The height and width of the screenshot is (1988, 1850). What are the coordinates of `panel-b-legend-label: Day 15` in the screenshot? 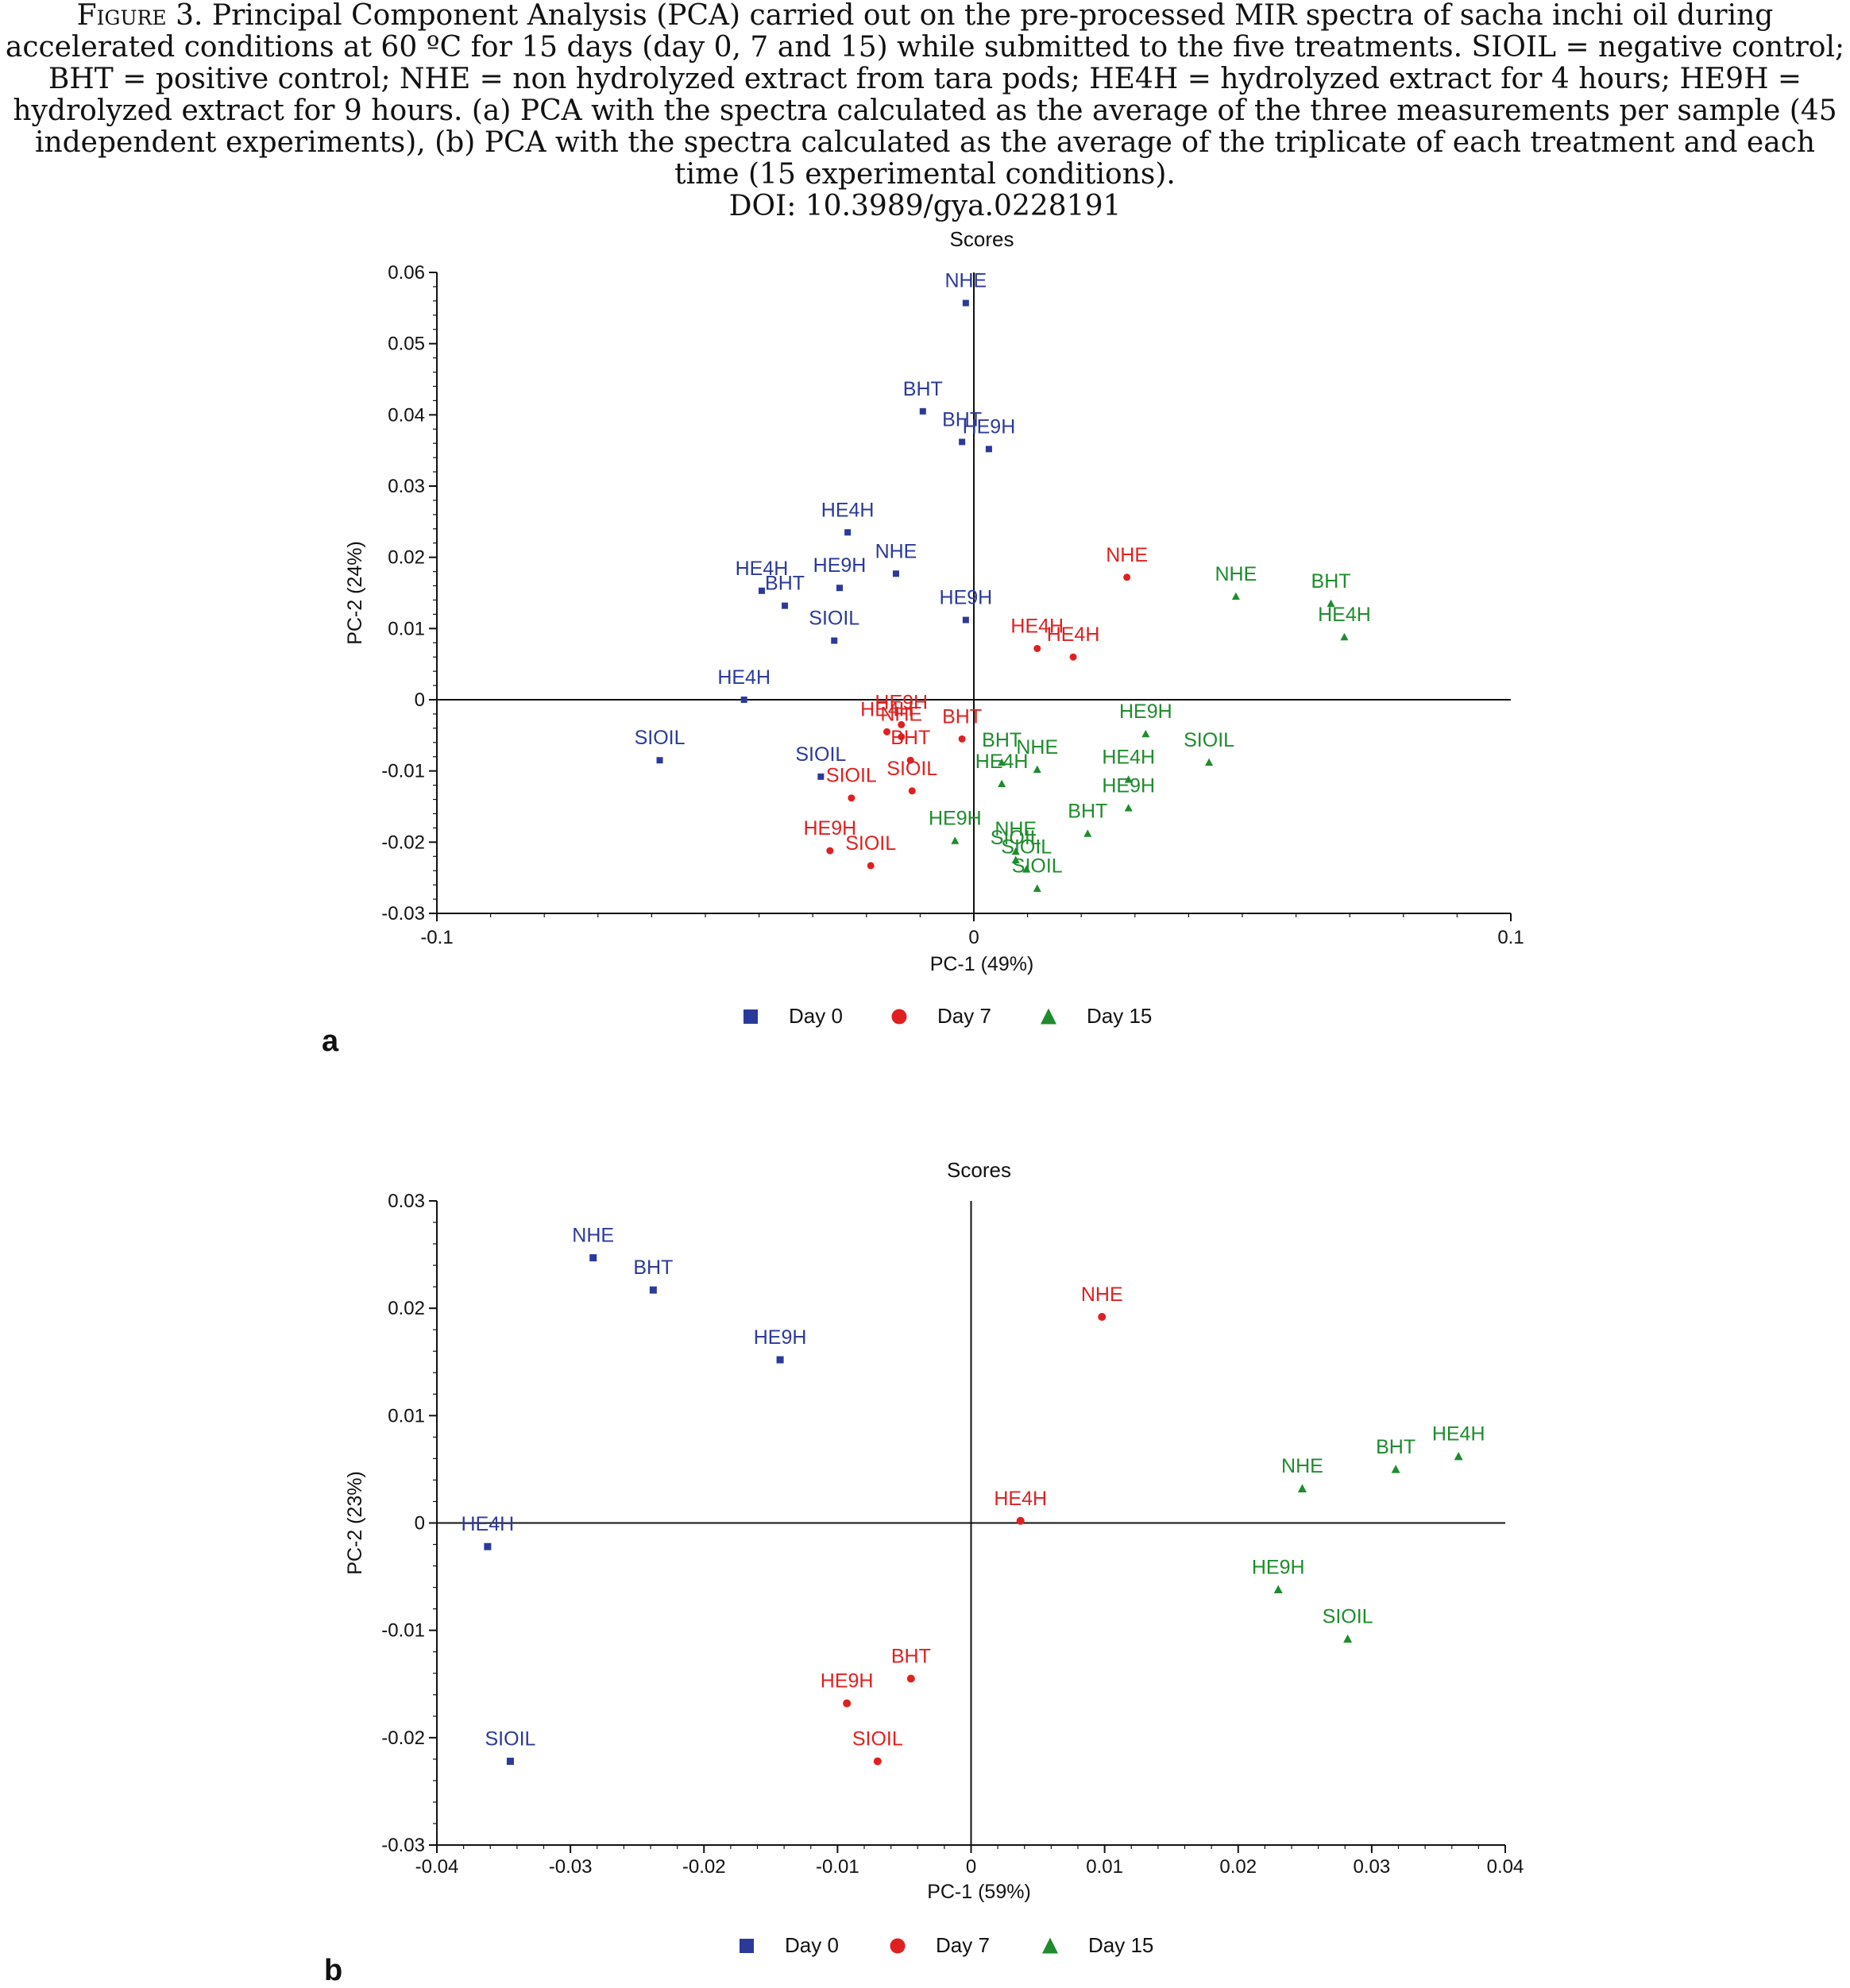 It's located at (1120, 1945).